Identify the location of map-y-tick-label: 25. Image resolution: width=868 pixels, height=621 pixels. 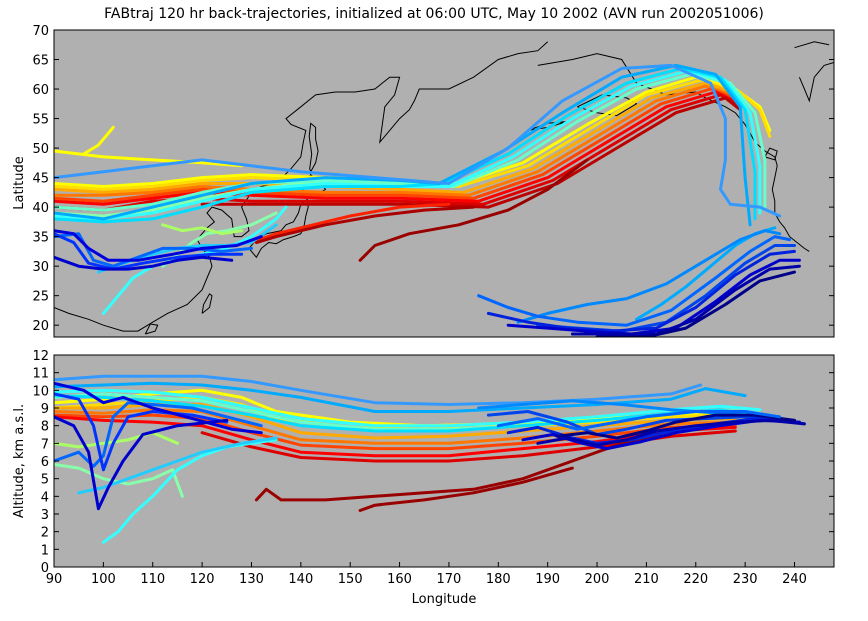
(40, 297).